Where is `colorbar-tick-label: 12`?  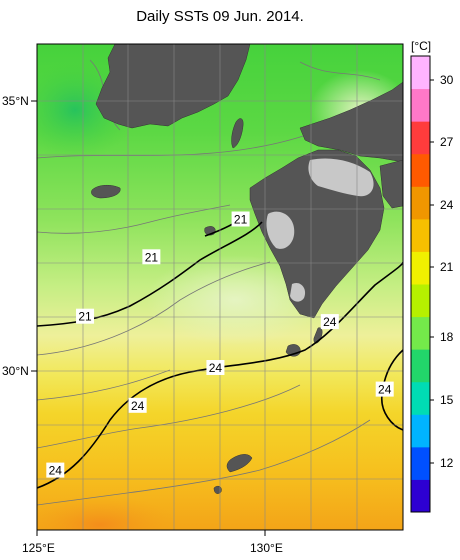 colorbar-tick-label: 12 is located at coordinates (447, 463).